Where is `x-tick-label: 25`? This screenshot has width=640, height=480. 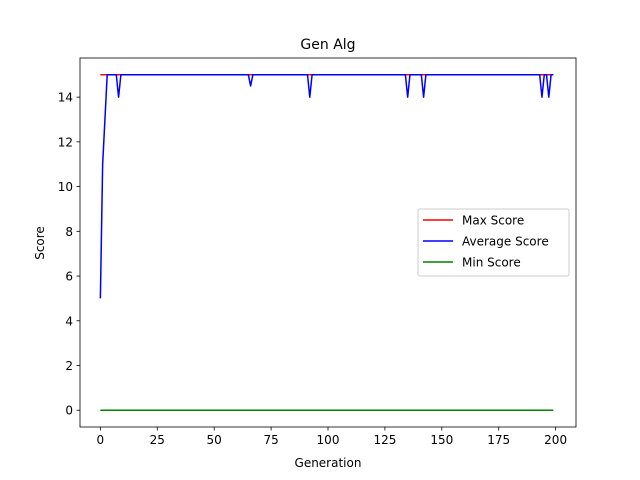
x-tick-label: 25 is located at coordinates (157, 440).